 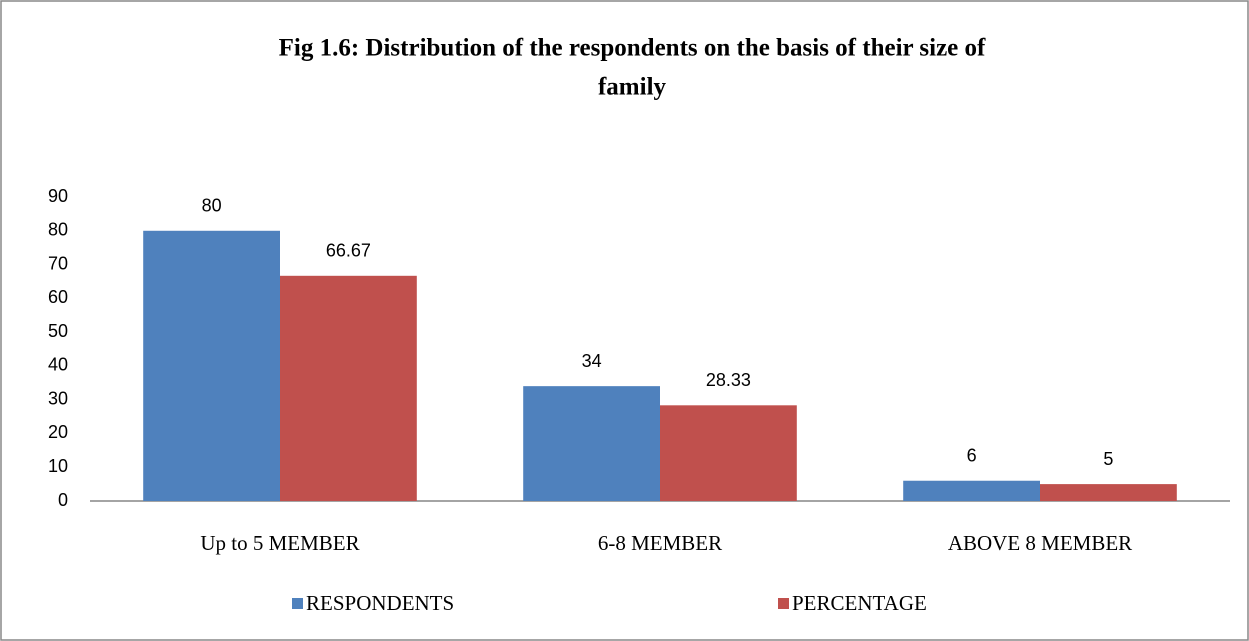 I want to click on y-tick-label: 90, so click(x=58, y=196).